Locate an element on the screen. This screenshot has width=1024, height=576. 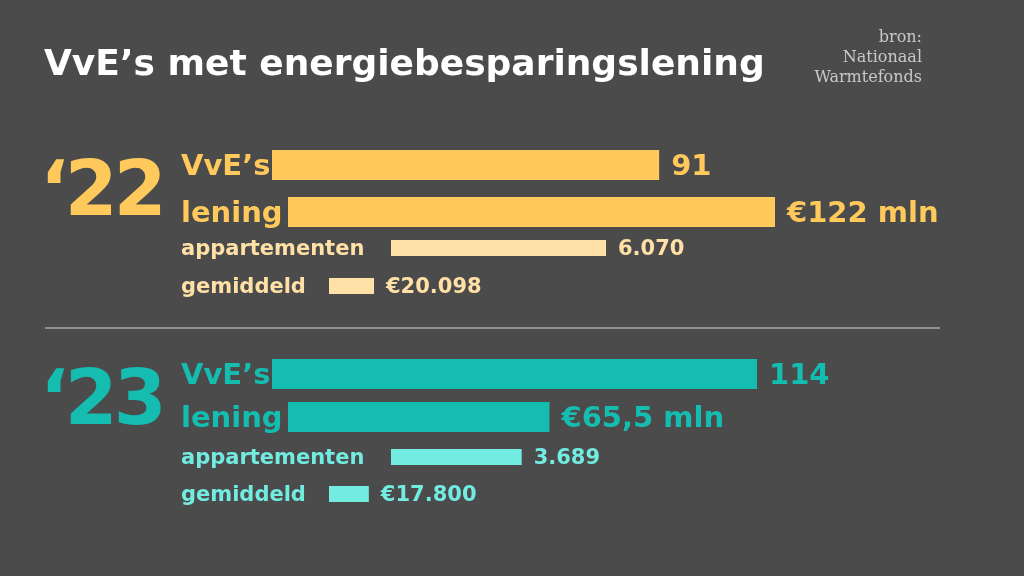
chart-subtitle: ‘23 is located at coordinates (101, 397).